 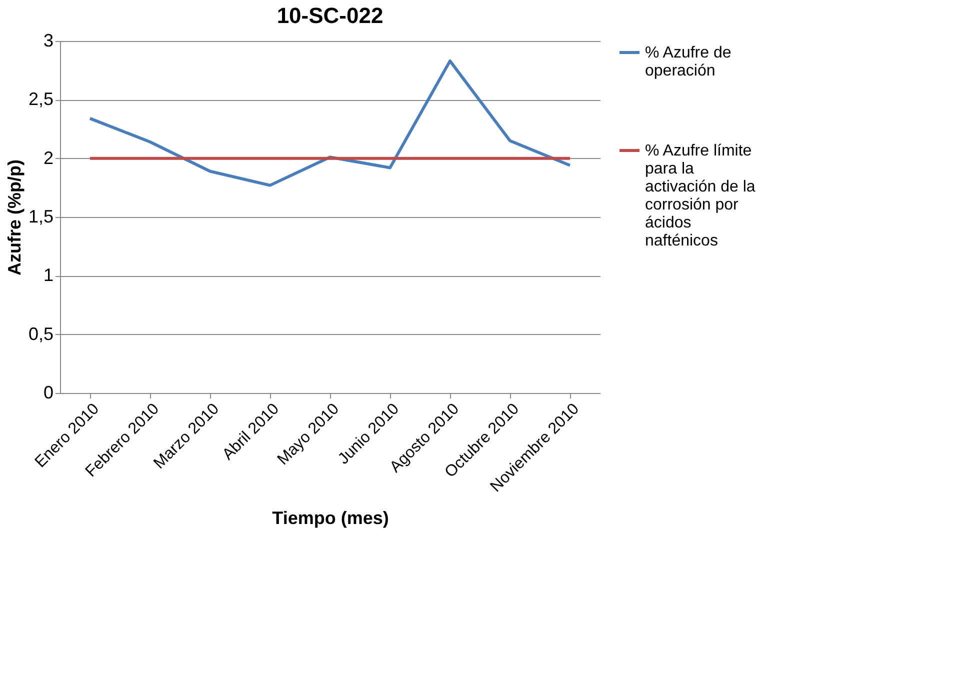 I want to click on y-axis-title: Azufre (%p/p), so click(x=14, y=218).